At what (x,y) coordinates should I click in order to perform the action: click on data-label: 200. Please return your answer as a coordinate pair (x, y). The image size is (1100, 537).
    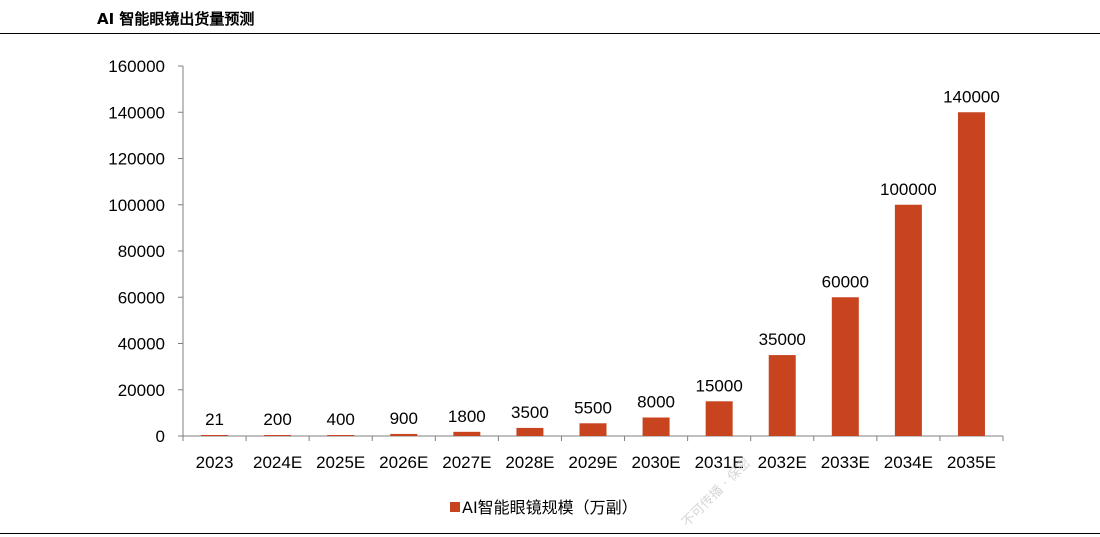
    Looking at the image, I should click on (277, 419).